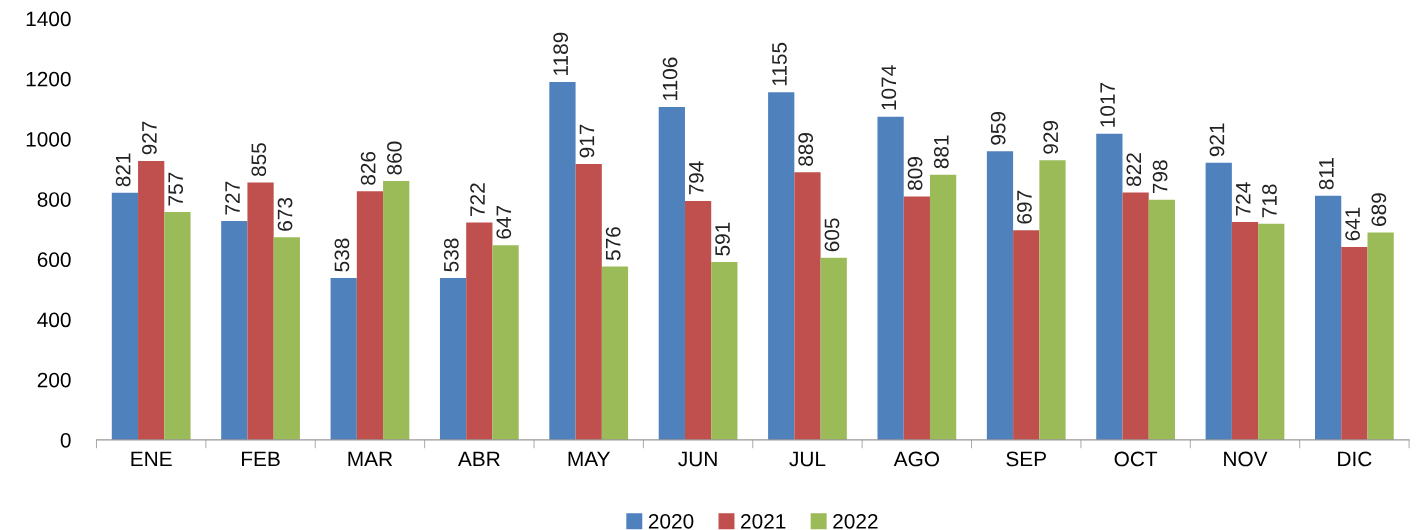  What do you see at coordinates (832, 235) in the screenshot?
I see `data-label: 605` at bounding box center [832, 235].